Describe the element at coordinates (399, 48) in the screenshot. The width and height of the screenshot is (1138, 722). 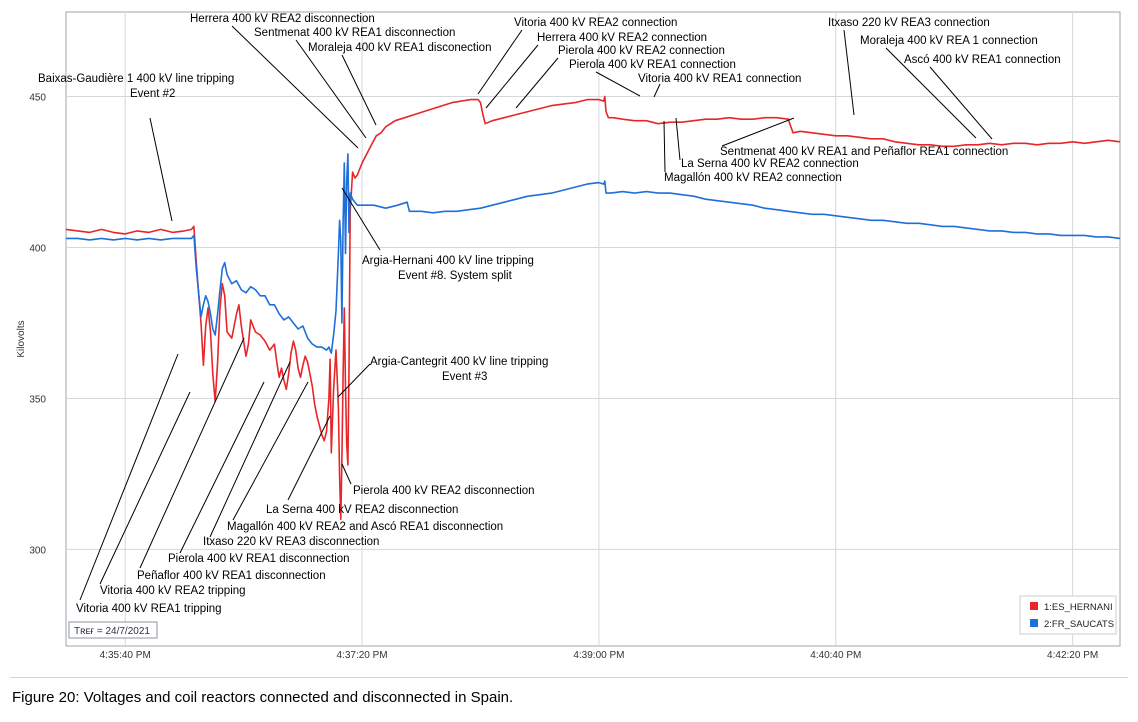
I see `annotation-label: Moraleja 400 kV REA1 disconection` at that location.